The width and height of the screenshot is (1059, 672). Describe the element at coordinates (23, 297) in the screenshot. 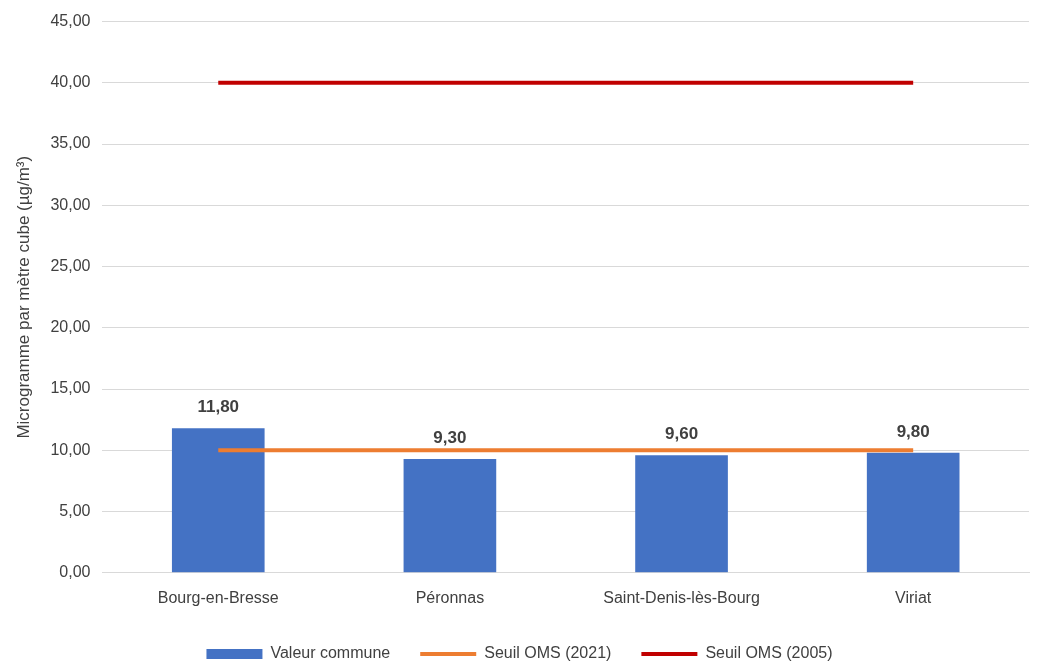

I see `y-axis-title: Microgramme par mètre cube (µg/m³)` at that location.